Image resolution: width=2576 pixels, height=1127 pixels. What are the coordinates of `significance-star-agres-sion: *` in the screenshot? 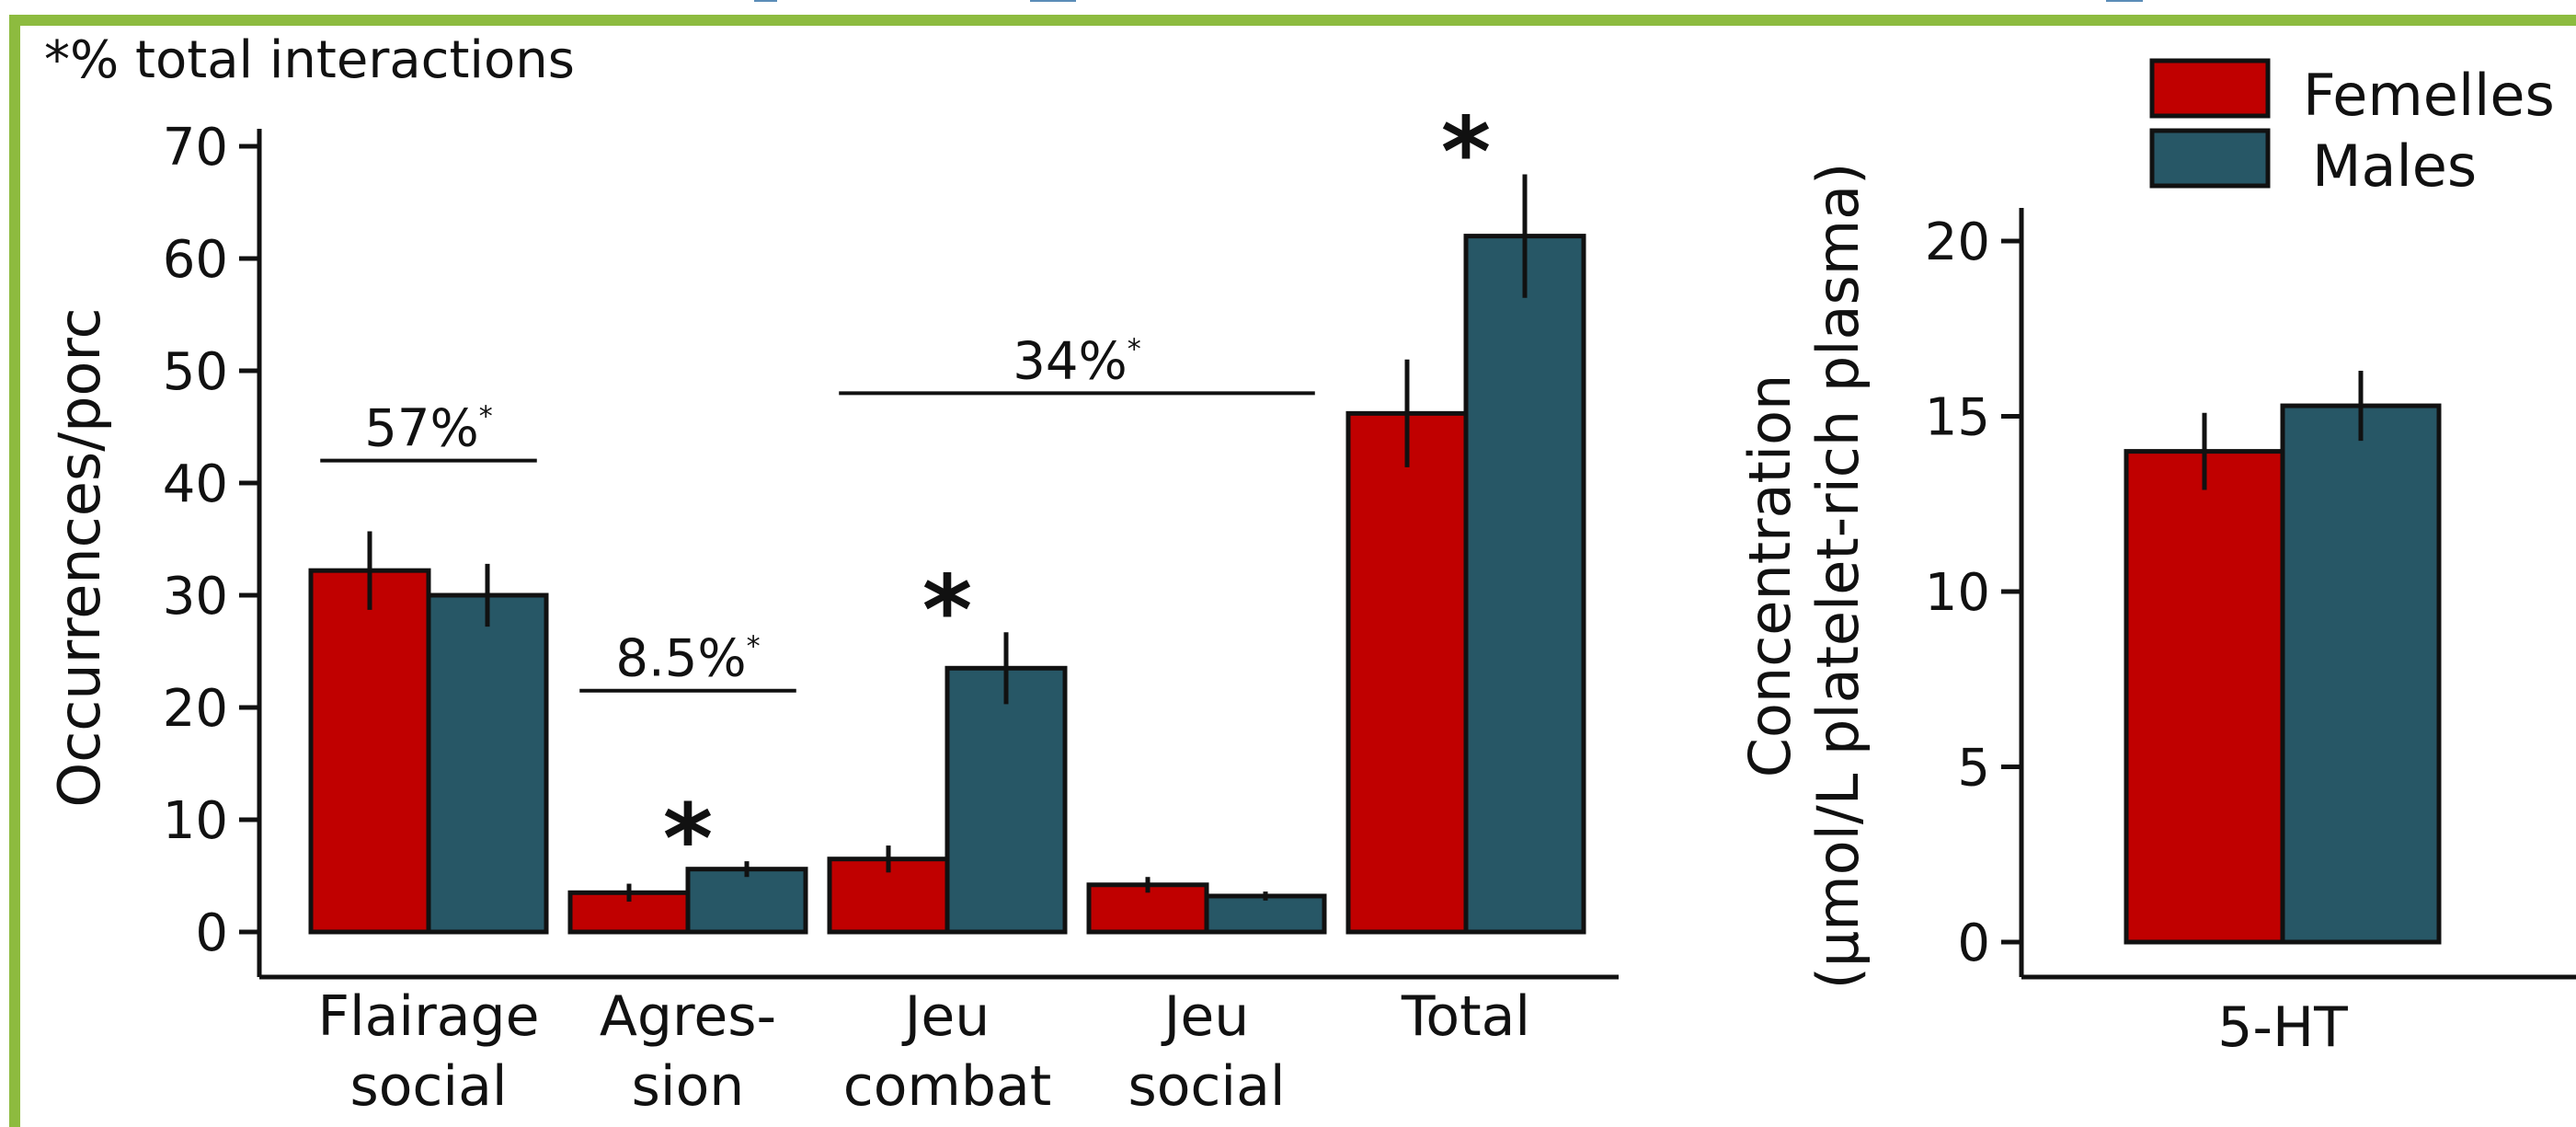 It's located at (688, 839).